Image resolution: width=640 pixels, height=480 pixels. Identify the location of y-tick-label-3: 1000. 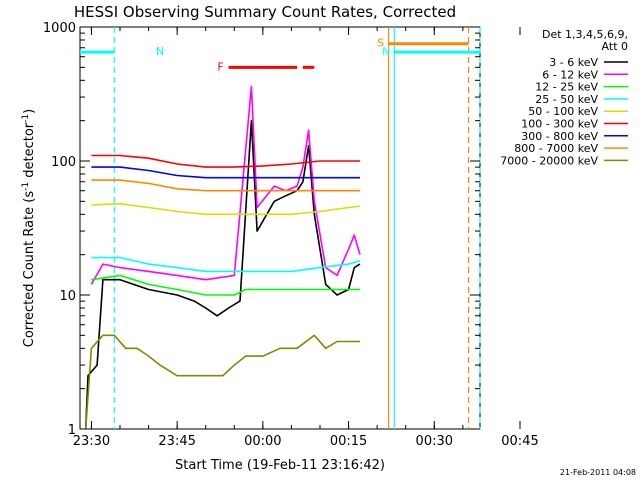
(59, 28).